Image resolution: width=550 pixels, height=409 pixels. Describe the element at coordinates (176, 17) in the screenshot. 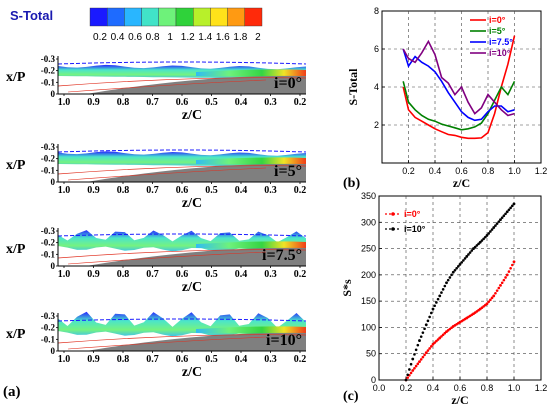

I see `colorbar-cells` at that location.